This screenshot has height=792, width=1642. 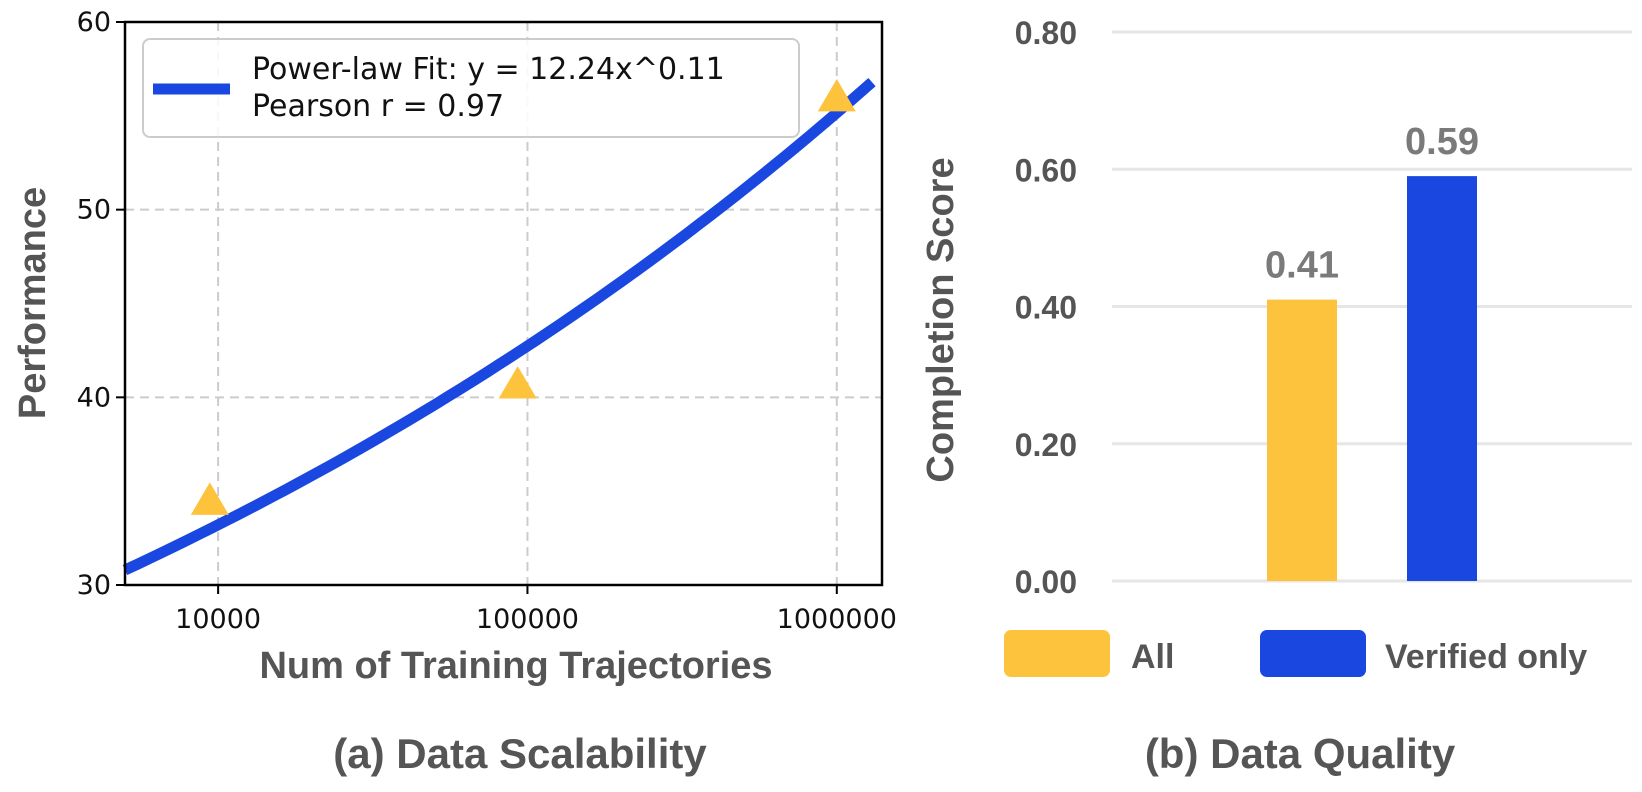 I want to click on x-axis-title: Num of Training Trajectories, so click(x=515, y=666).